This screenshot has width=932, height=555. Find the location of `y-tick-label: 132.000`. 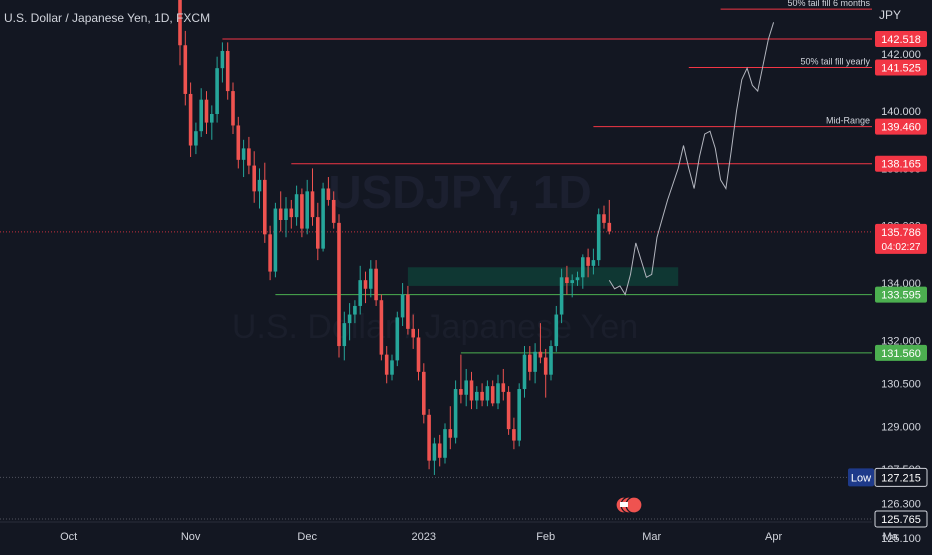

y-tick-label: 132.000 is located at coordinates (901, 341).